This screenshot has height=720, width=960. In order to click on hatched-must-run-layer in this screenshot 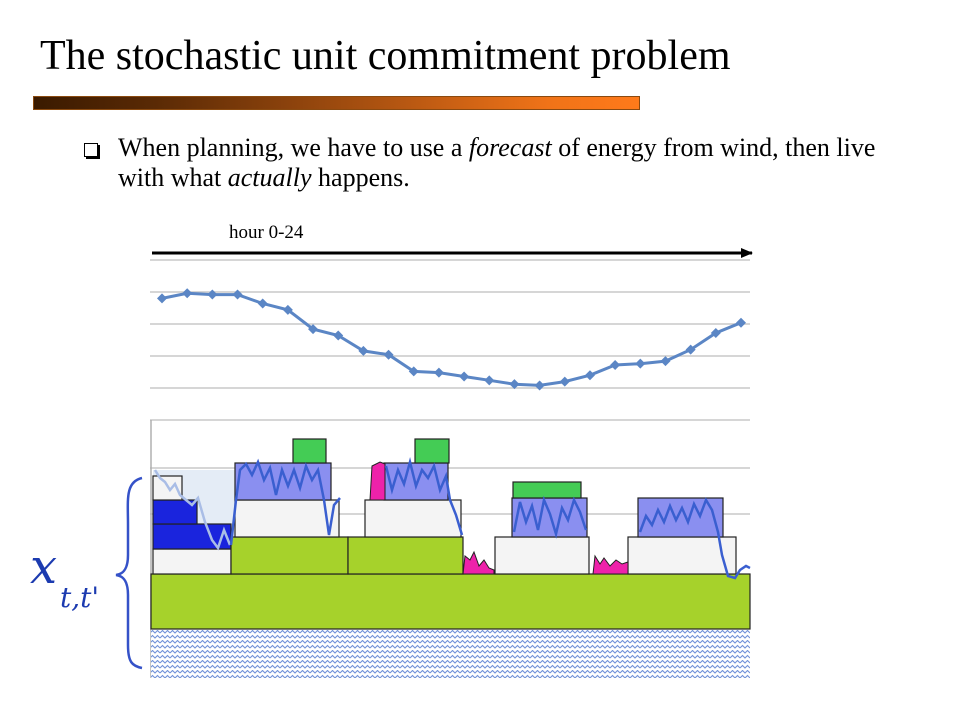, I will do `click(450, 653)`.